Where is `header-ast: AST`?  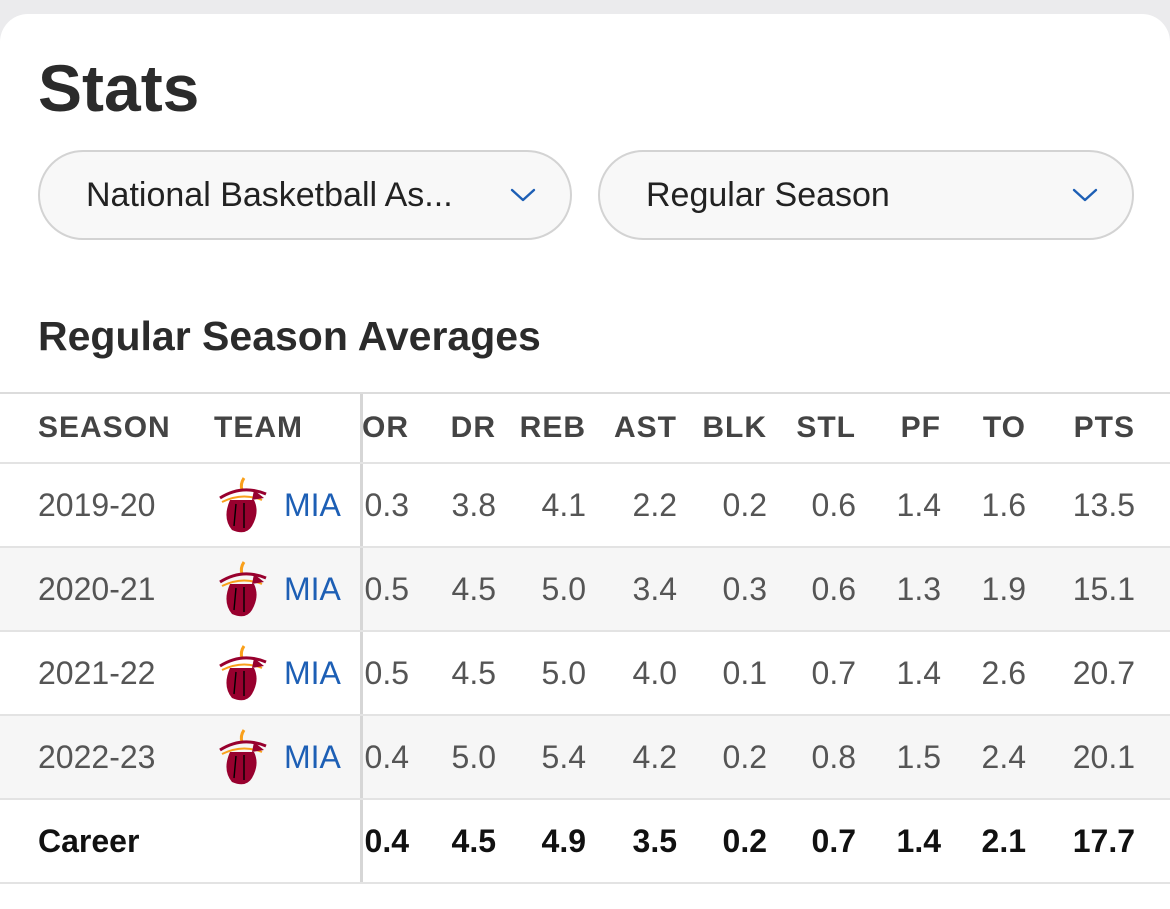
header-ast: AST is located at coordinates (645, 427).